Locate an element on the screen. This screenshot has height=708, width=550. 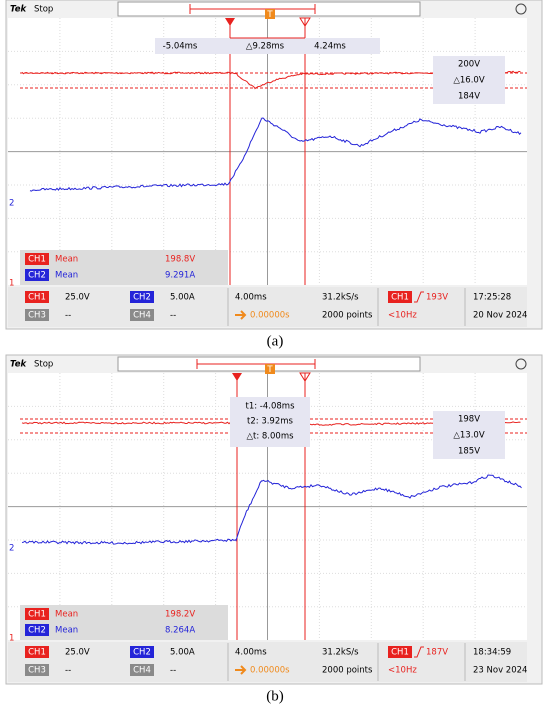
timebase: 4.00ms is located at coordinates (251, 653).